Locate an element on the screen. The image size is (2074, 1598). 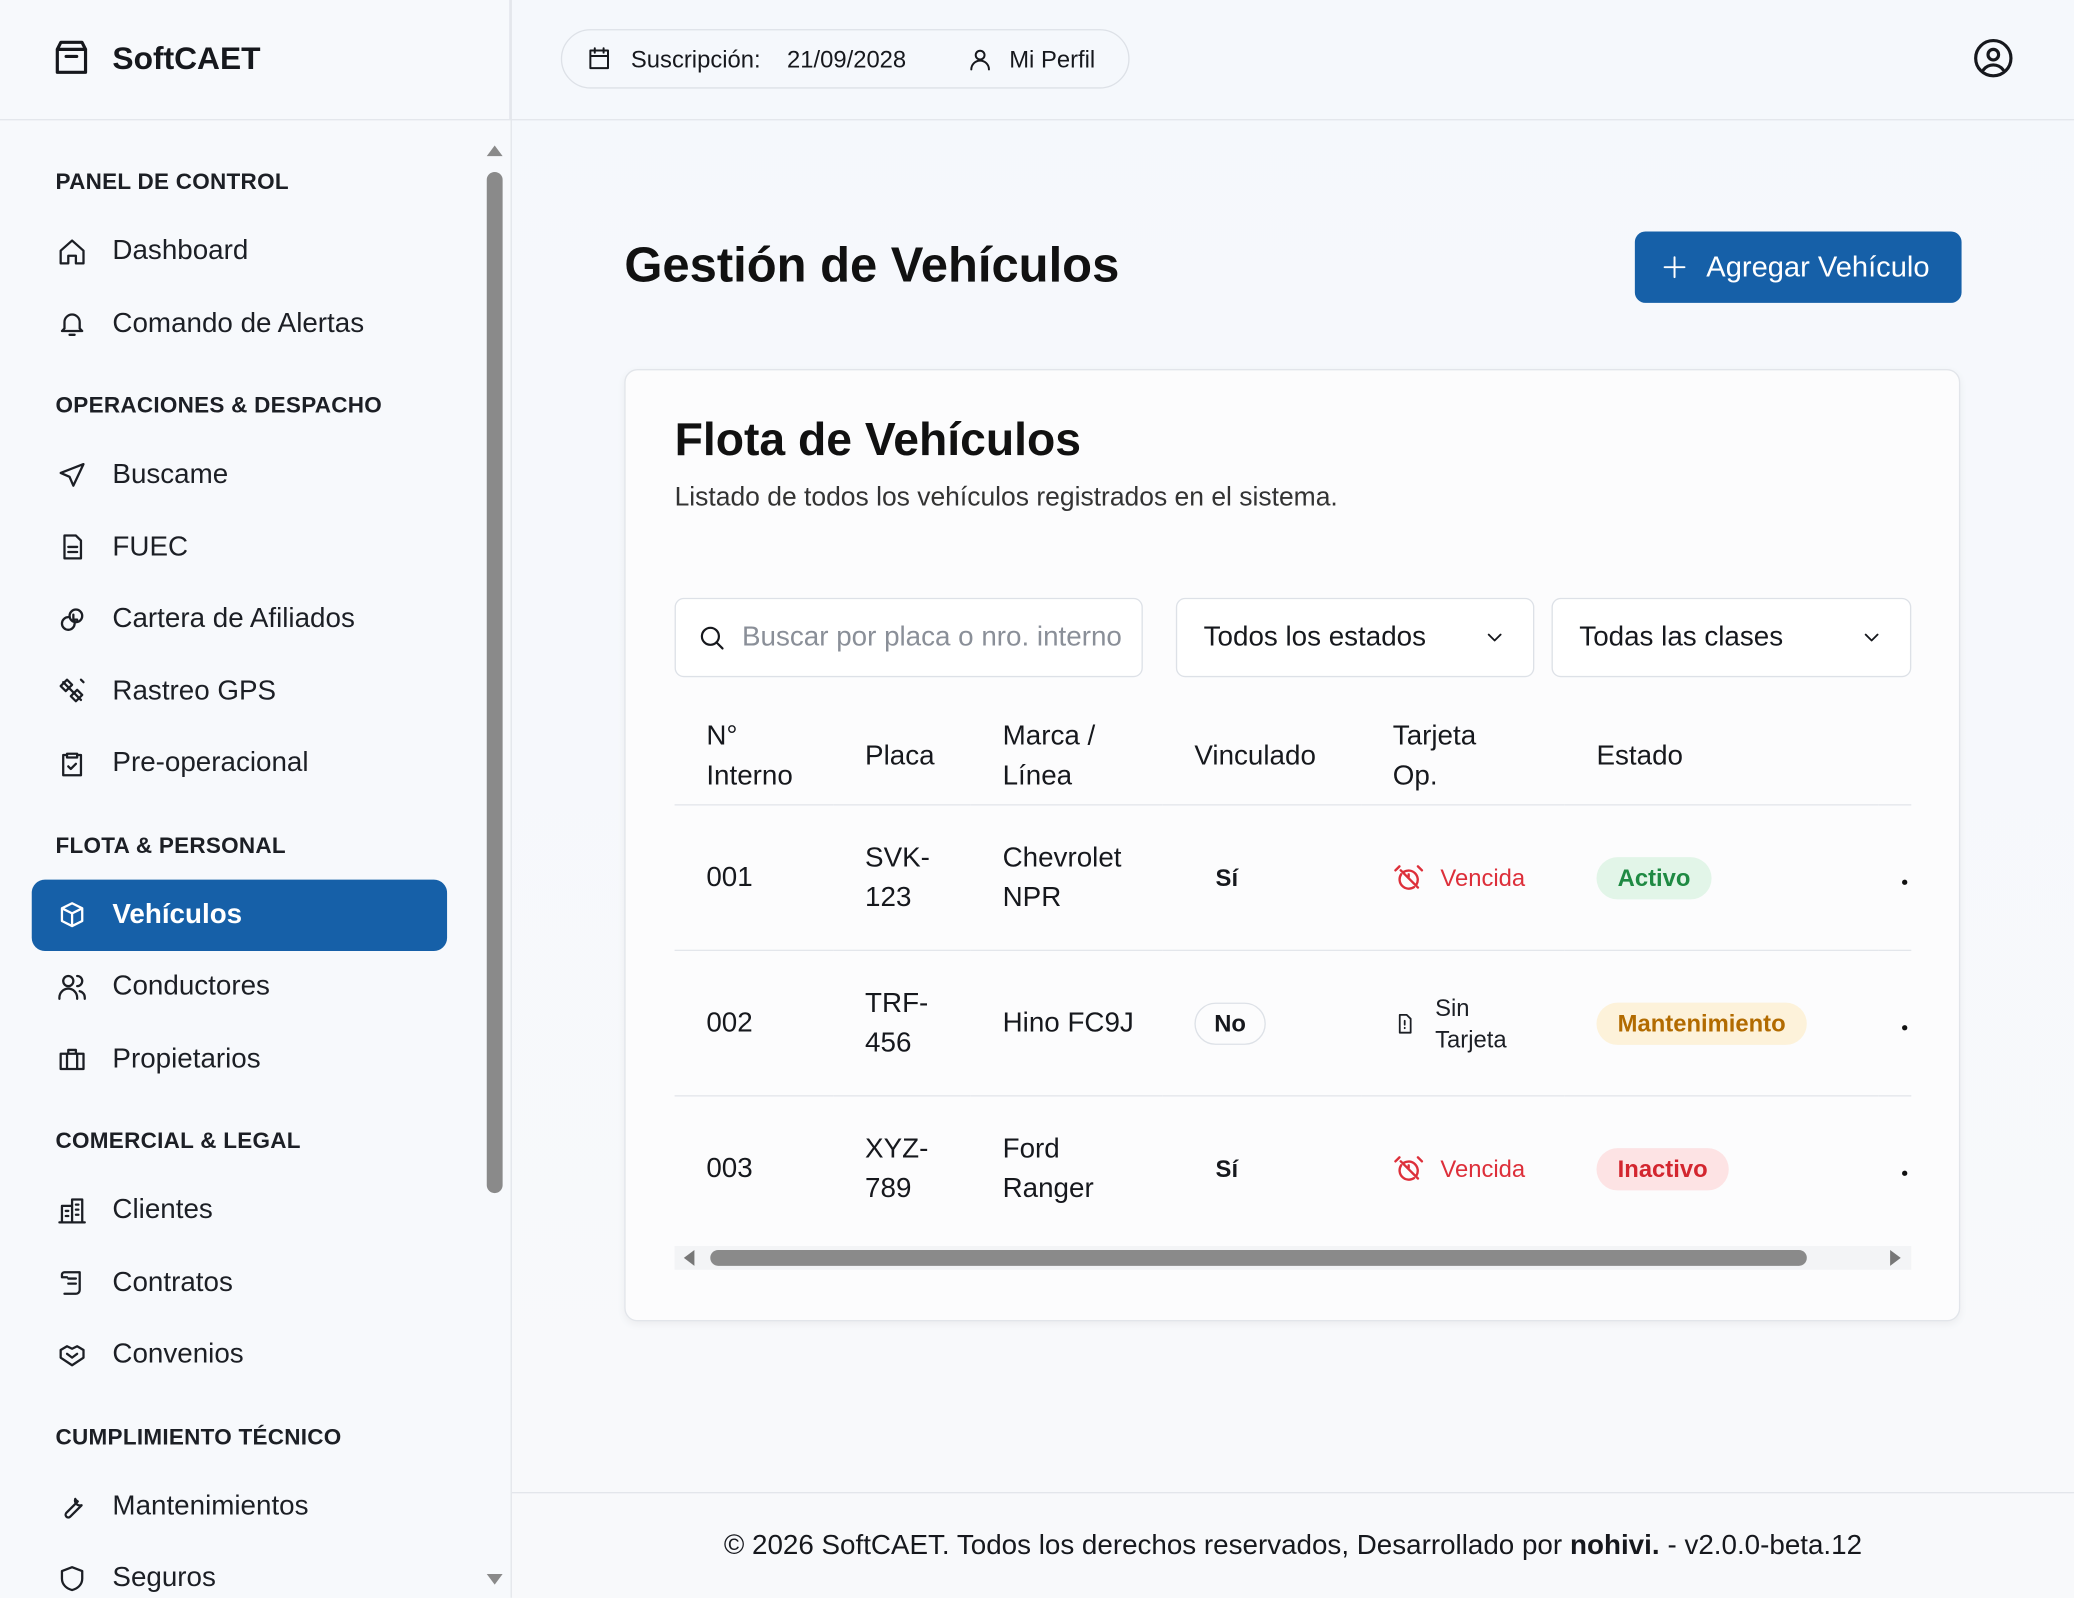
status-filter: Todos los estados is located at coordinates (1355, 637).